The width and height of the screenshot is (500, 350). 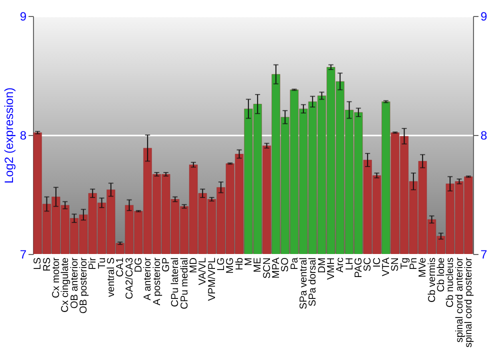 What do you see at coordinates (414, 264) in the screenshot?
I see `x-tick-label: Pn` at bounding box center [414, 264].